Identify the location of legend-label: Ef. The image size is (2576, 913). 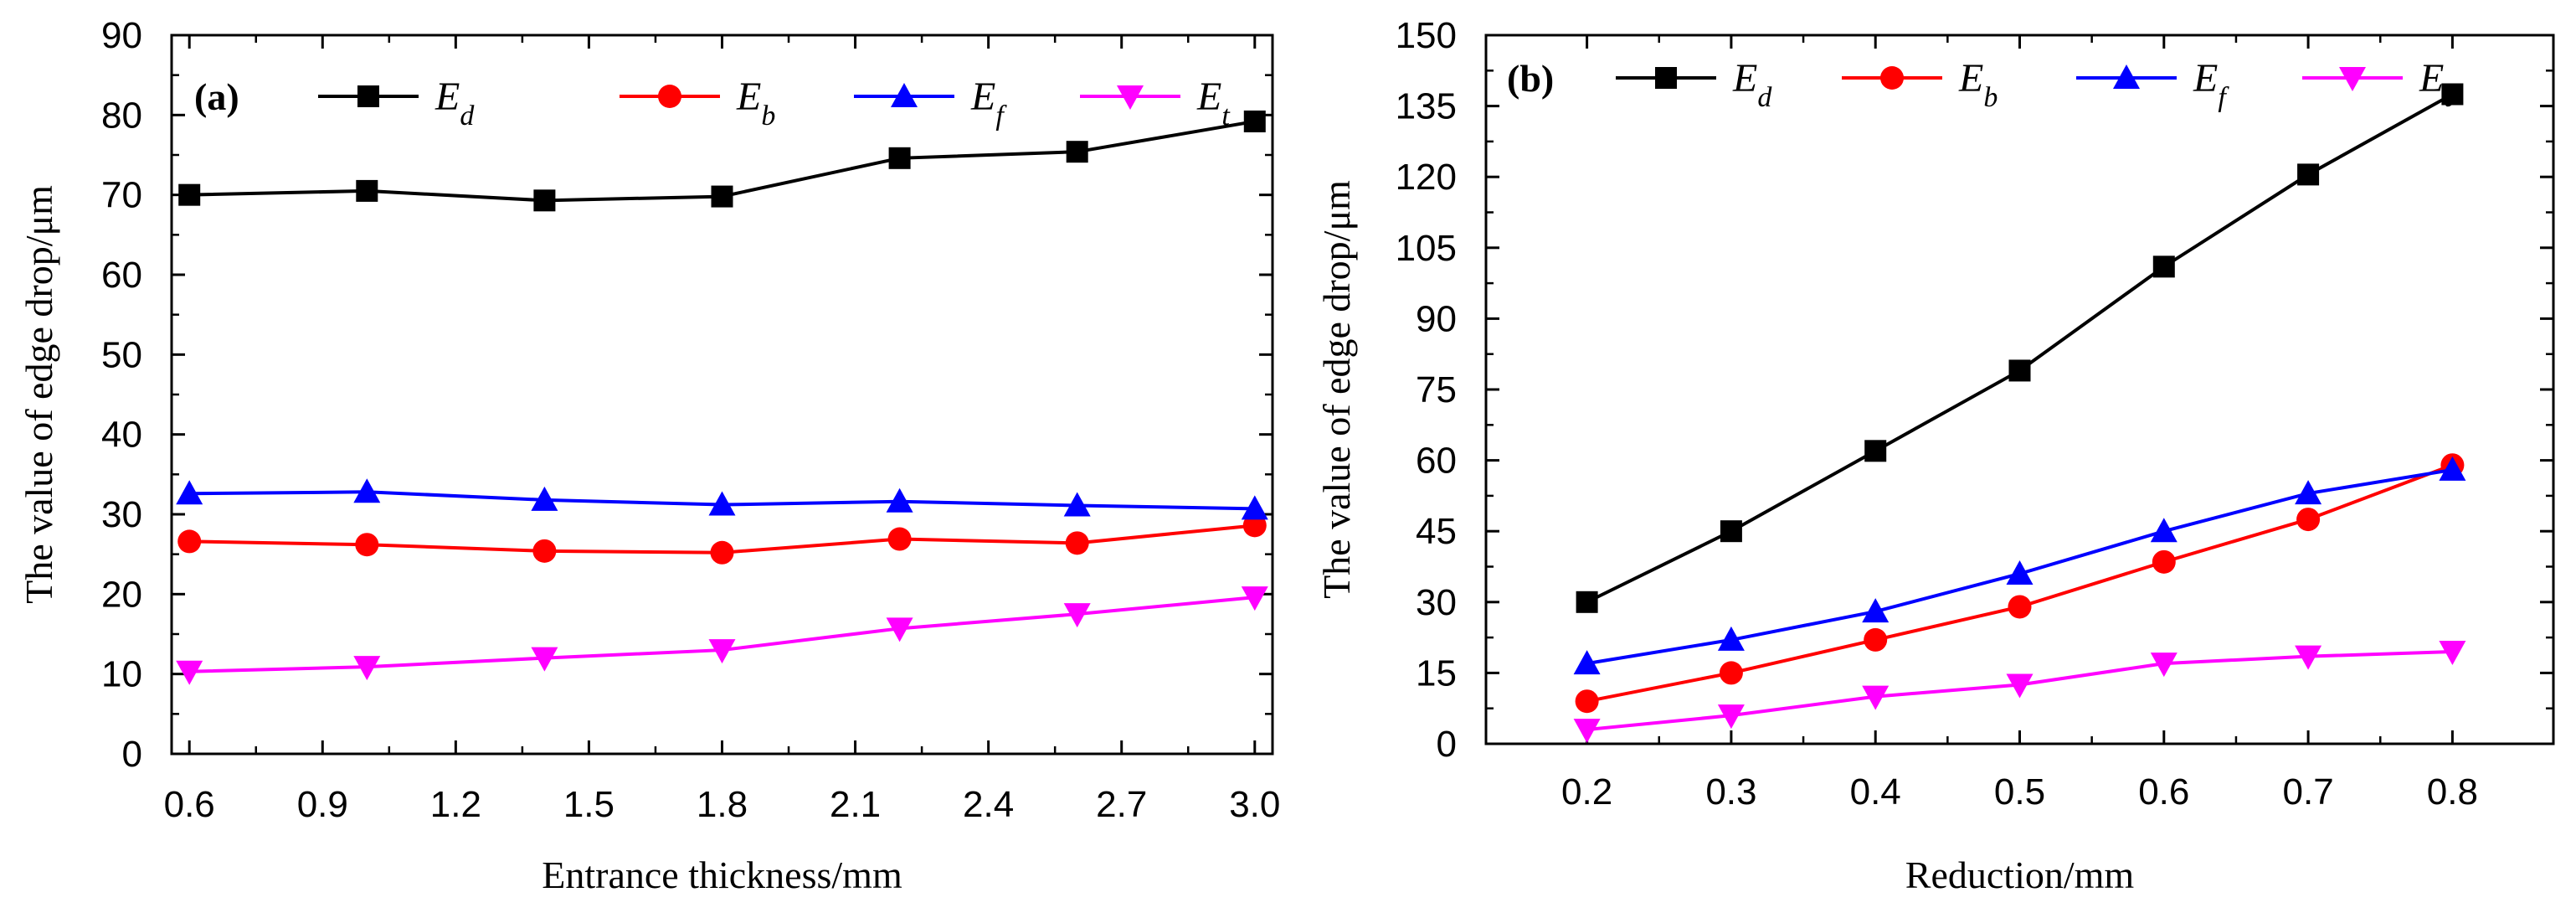
(989, 103).